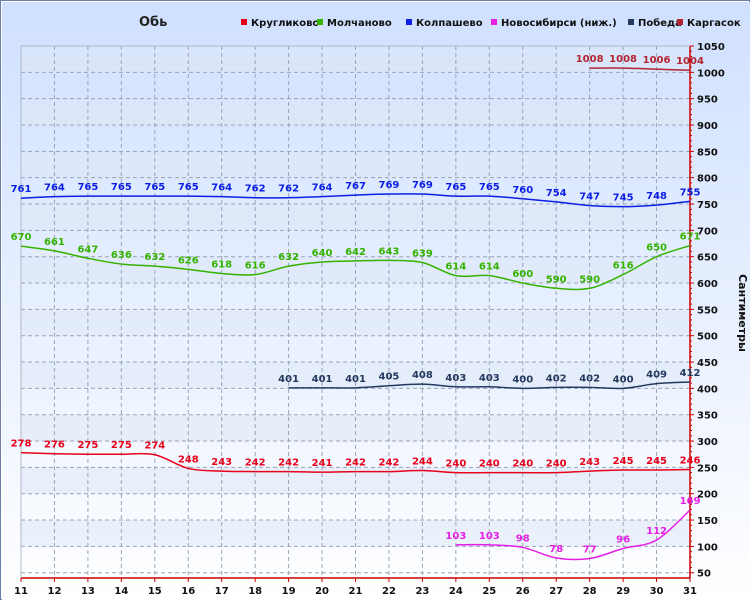 This screenshot has height=601, width=750. I want to click on data-label: 767, so click(355, 186).